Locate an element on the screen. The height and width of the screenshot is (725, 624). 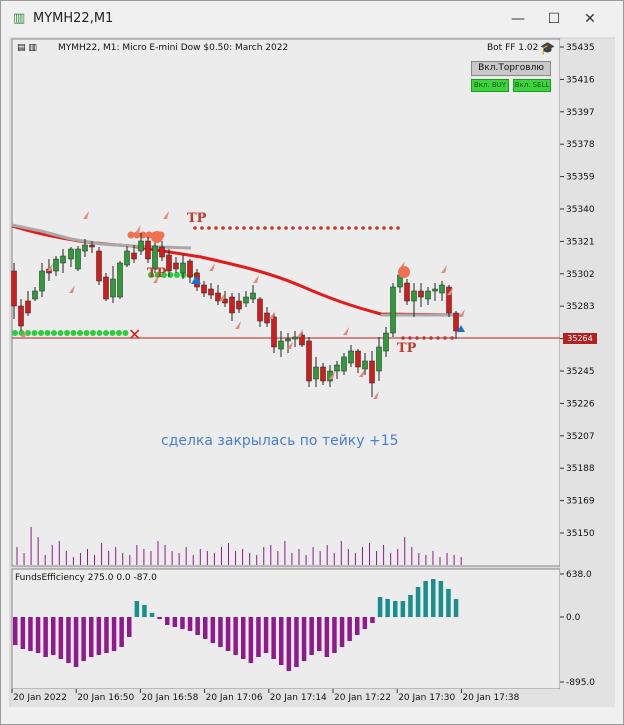
price-tick-label: 35169 is located at coordinates (580, 502).